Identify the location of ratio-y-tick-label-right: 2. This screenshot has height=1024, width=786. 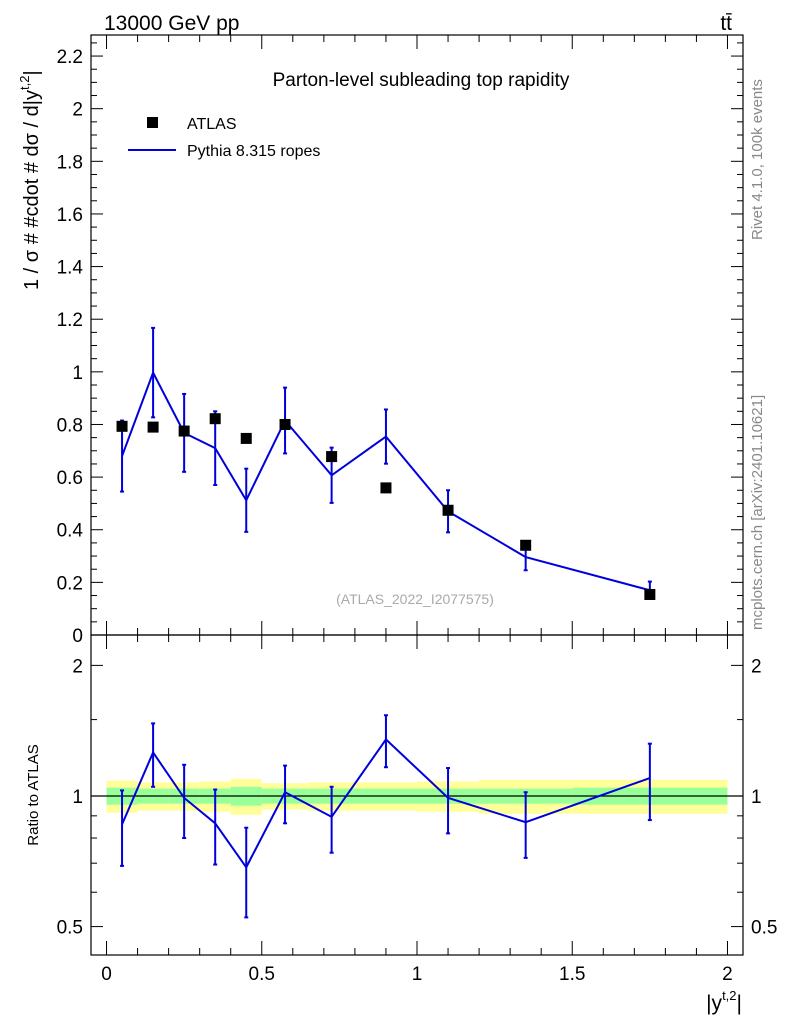
(756, 666).